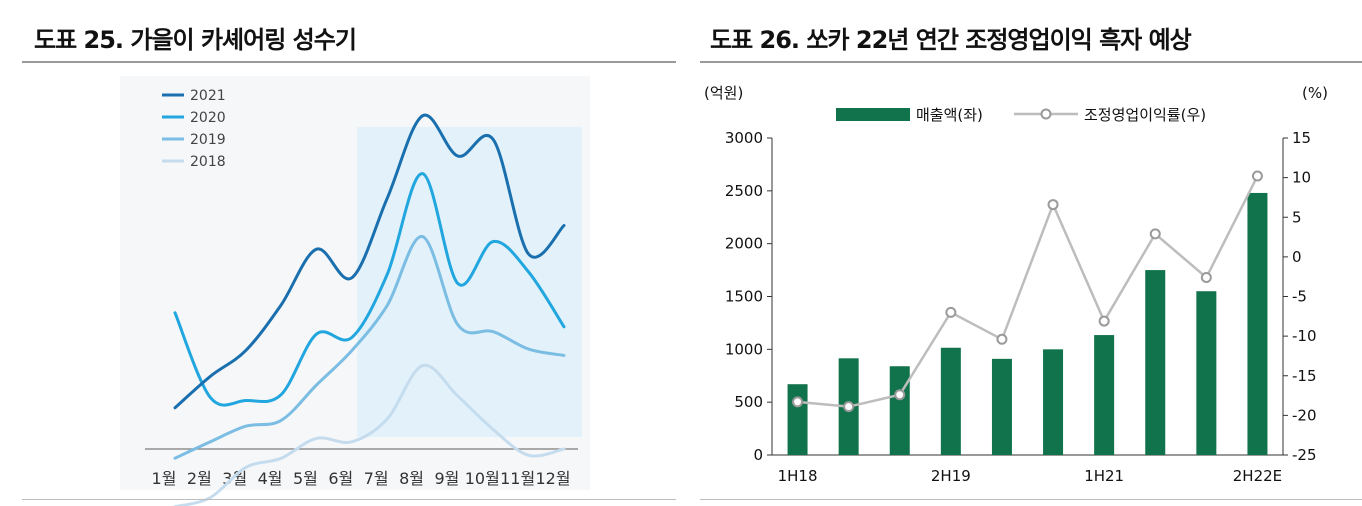 This screenshot has width=1362, height=506. What do you see at coordinates (305, 478) in the screenshot?
I see `x-tick-label: 5월` at bounding box center [305, 478].